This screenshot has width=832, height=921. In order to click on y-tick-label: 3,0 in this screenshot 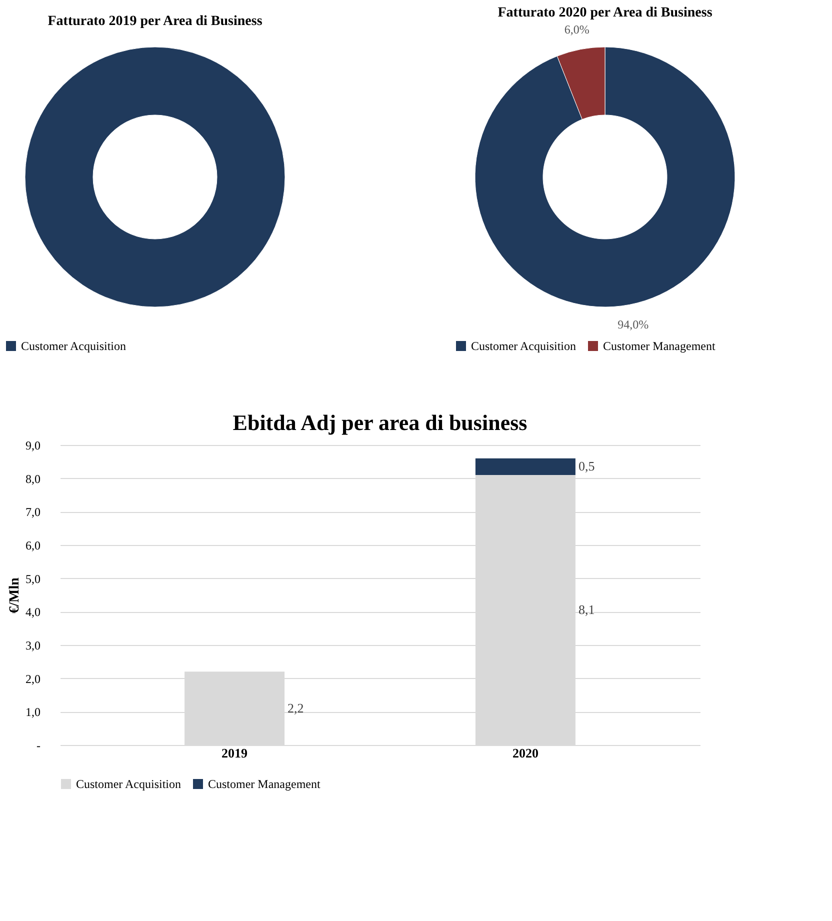, I will do `click(33, 645)`.